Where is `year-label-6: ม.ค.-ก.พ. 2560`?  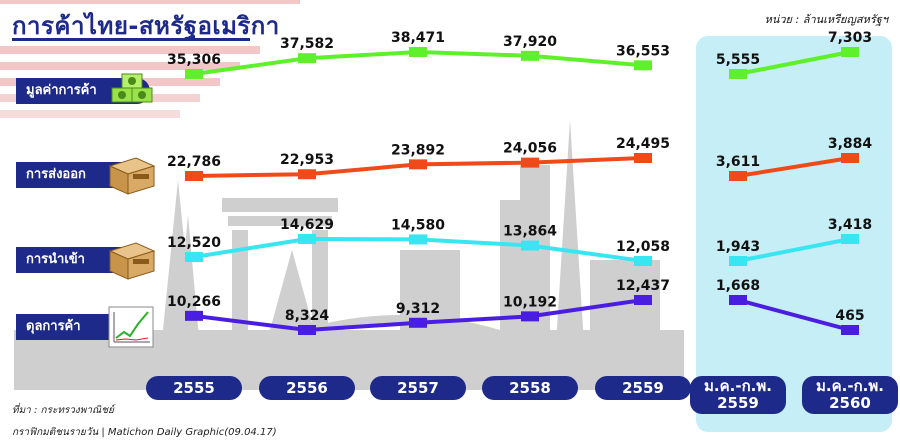
year-label-6: ม.ค.-ก.พ. 2560 is located at coordinates (850, 395).